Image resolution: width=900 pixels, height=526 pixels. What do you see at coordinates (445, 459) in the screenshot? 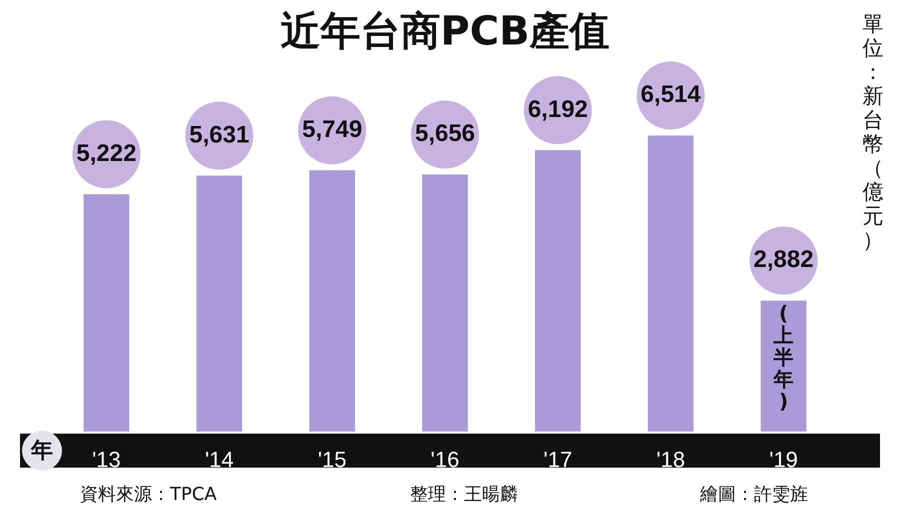
I see `x-tick-label: '16` at bounding box center [445, 459].